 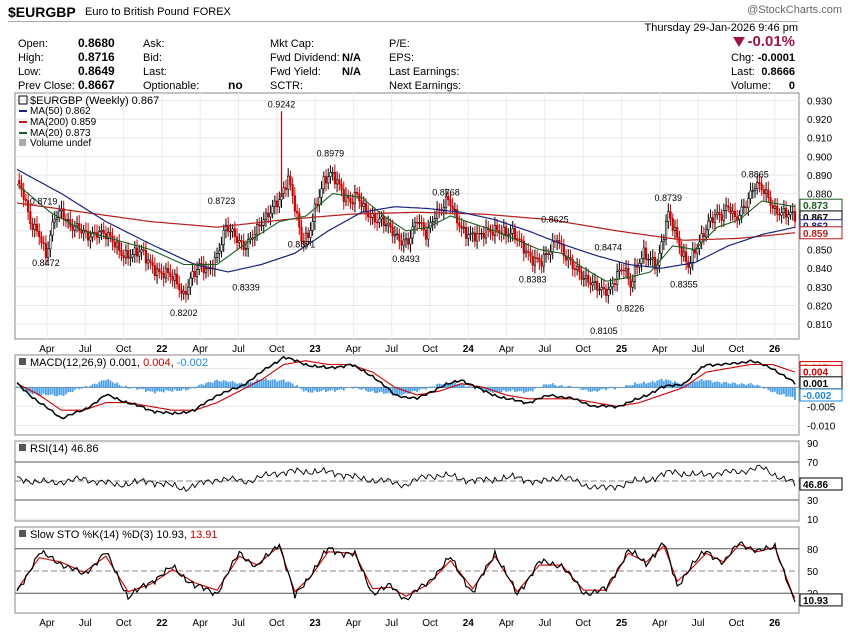 I want to click on sto-ytick-1: 50, so click(x=813, y=572).